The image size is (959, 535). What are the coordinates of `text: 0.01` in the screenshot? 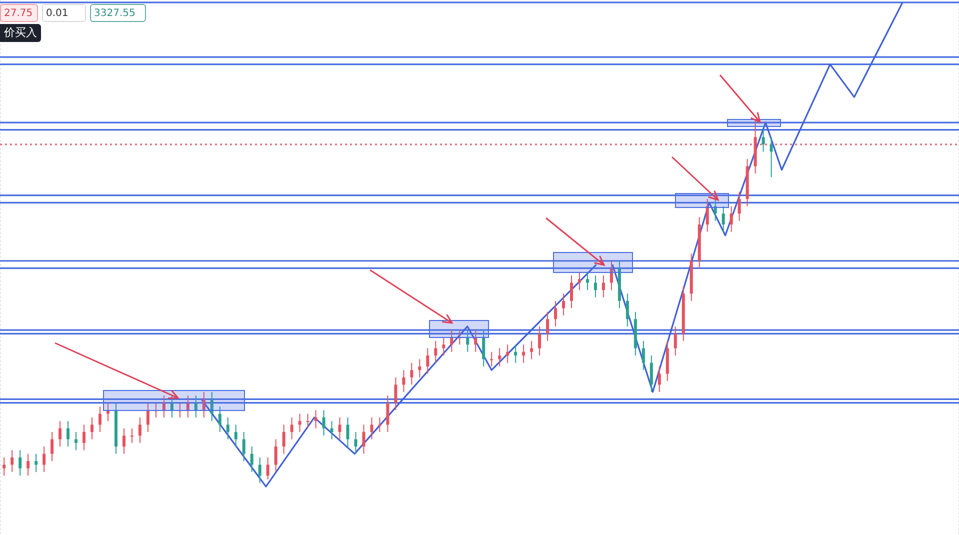 It's located at (64, 13).